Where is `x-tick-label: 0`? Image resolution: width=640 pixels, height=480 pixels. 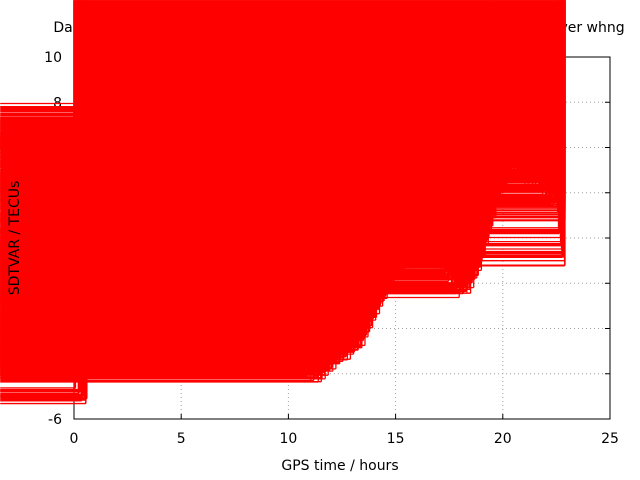
x-tick-label: 0 is located at coordinates (74, 439).